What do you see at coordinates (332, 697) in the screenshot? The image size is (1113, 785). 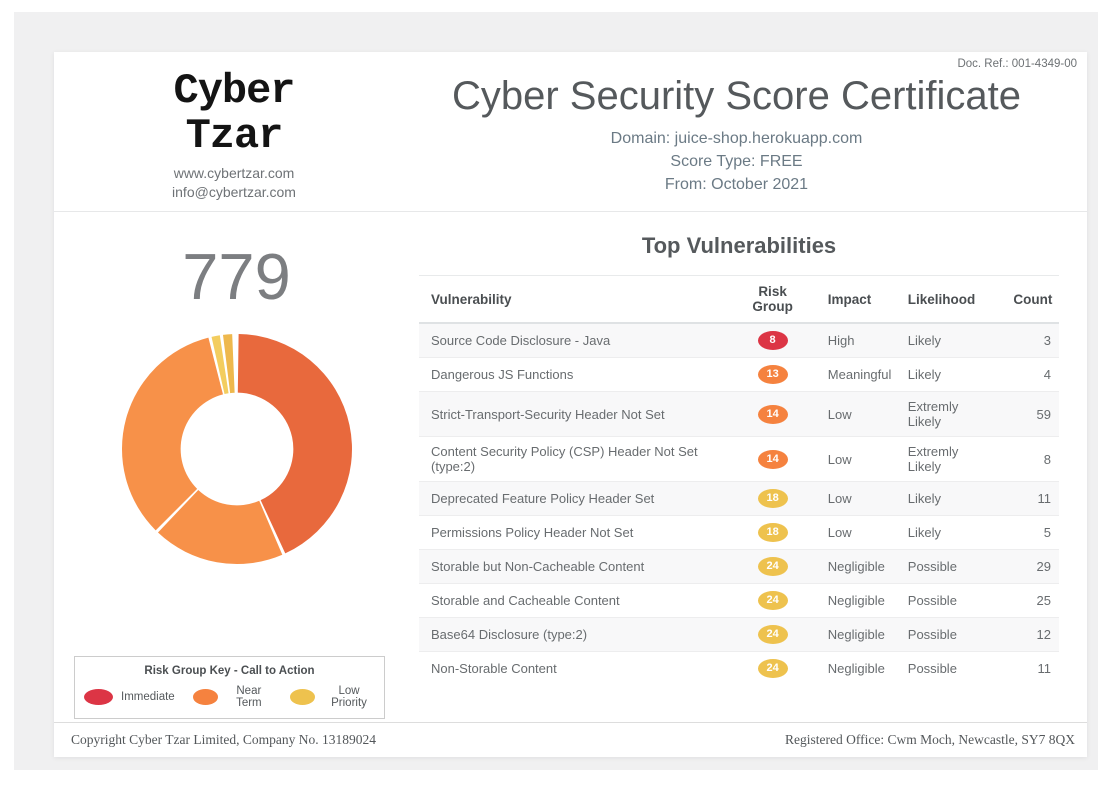 I see `legend-item: Low Priority` at bounding box center [332, 697].